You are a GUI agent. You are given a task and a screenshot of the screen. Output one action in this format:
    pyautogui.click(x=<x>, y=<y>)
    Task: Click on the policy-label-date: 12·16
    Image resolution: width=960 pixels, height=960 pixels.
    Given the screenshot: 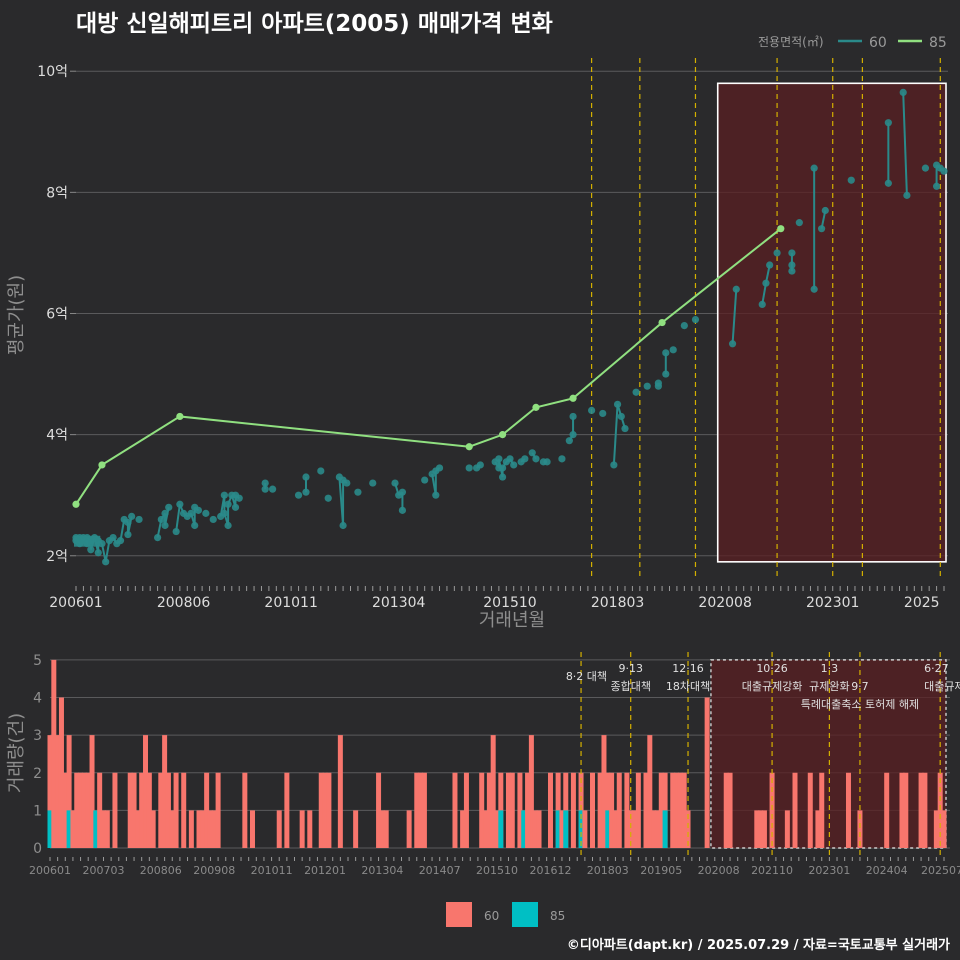 What is the action you would take?
    pyautogui.click(x=688, y=668)
    